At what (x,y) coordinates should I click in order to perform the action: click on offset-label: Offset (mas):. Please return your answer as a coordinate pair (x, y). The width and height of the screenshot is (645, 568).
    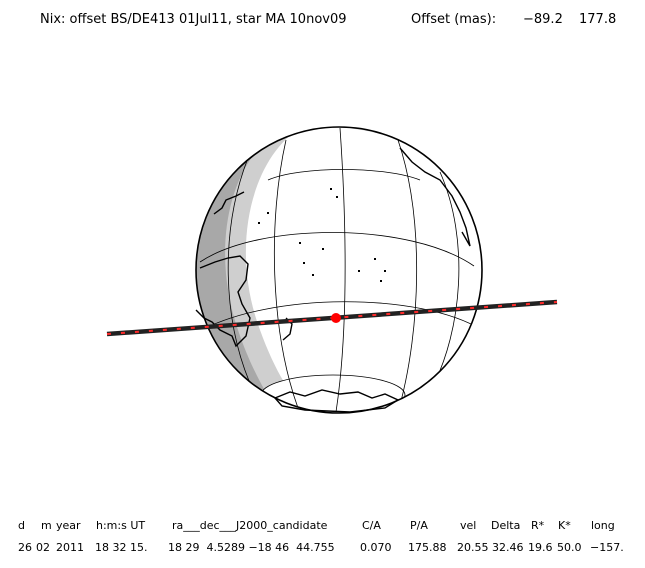
    Looking at the image, I should click on (454, 19).